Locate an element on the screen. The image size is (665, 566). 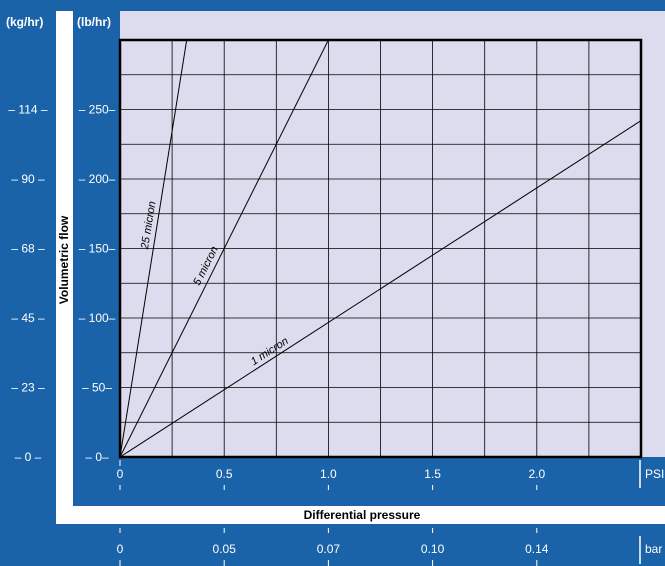
y-tick-label: – 100– is located at coordinates (97, 318).